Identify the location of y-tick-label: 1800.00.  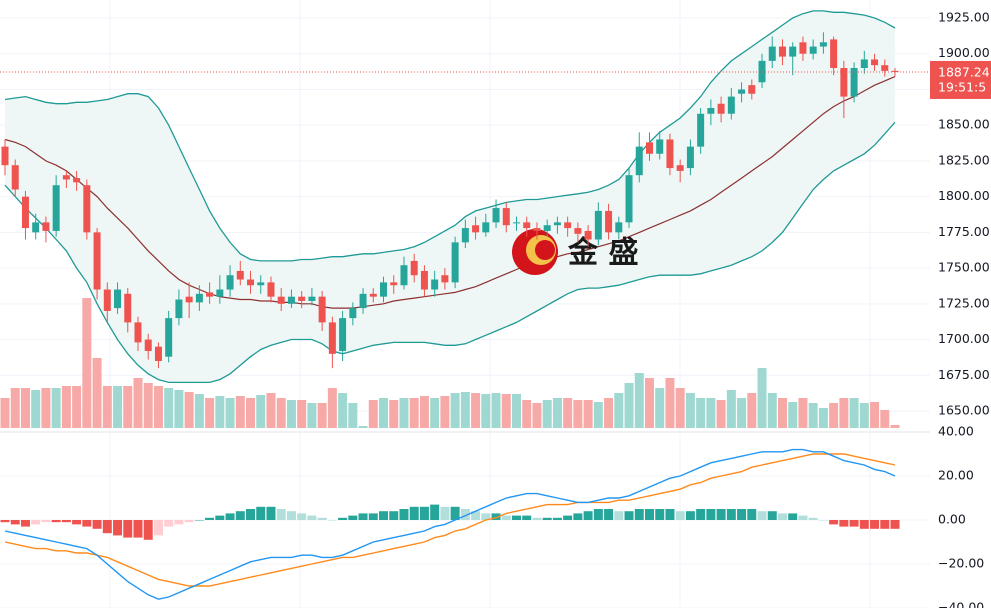
(964, 195).